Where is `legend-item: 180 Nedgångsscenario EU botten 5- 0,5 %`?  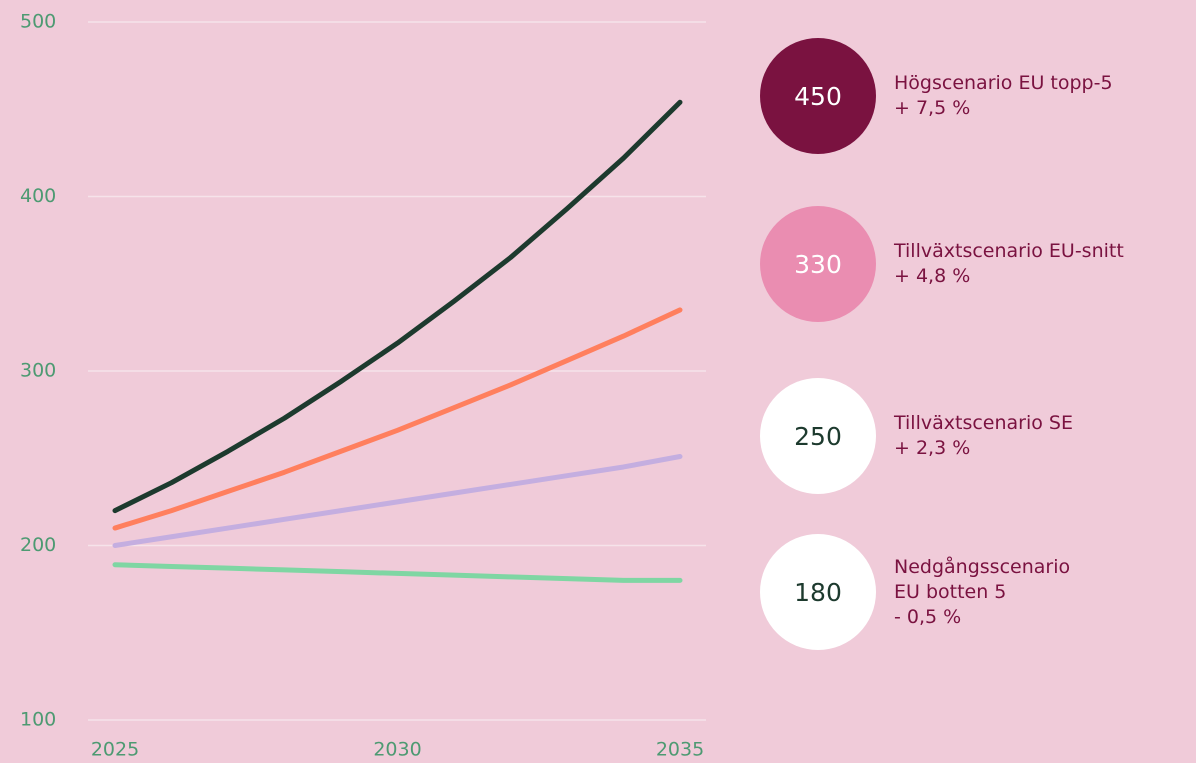 legend-item: 180 Nedgångsscenario EU botten 5- 0,5 % is located at coordinates (922, 592).